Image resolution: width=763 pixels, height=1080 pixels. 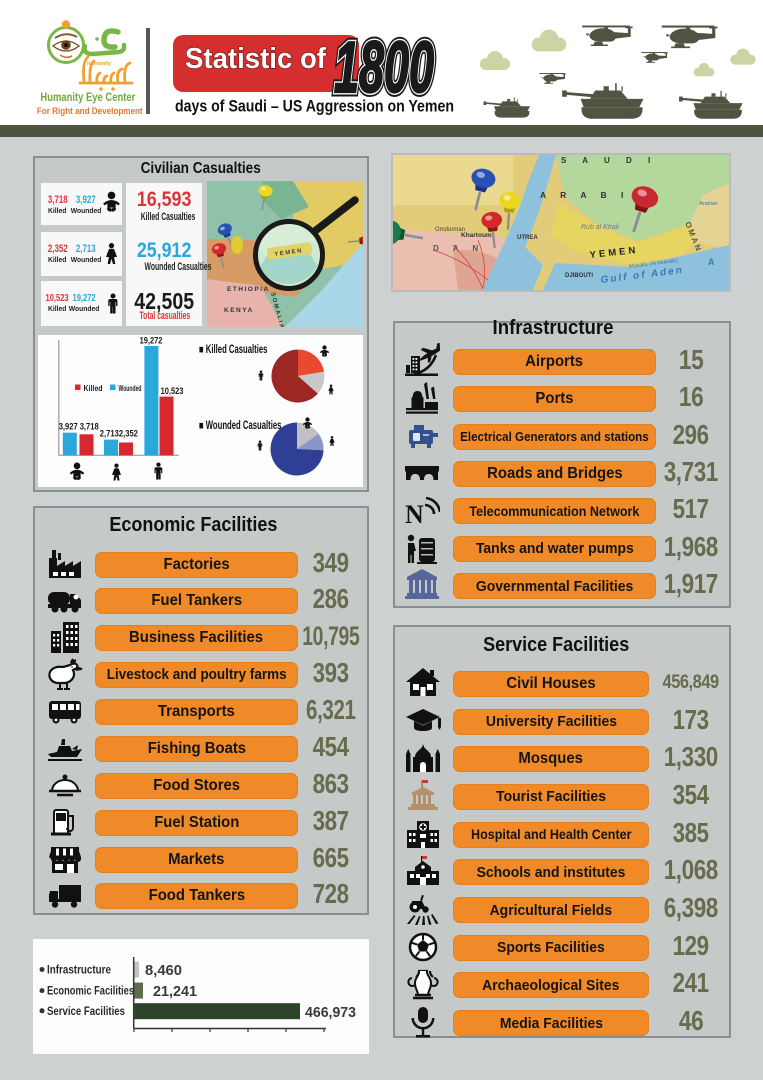 I want to click on svg-text: Khartoum, so click(x=476, y=235).